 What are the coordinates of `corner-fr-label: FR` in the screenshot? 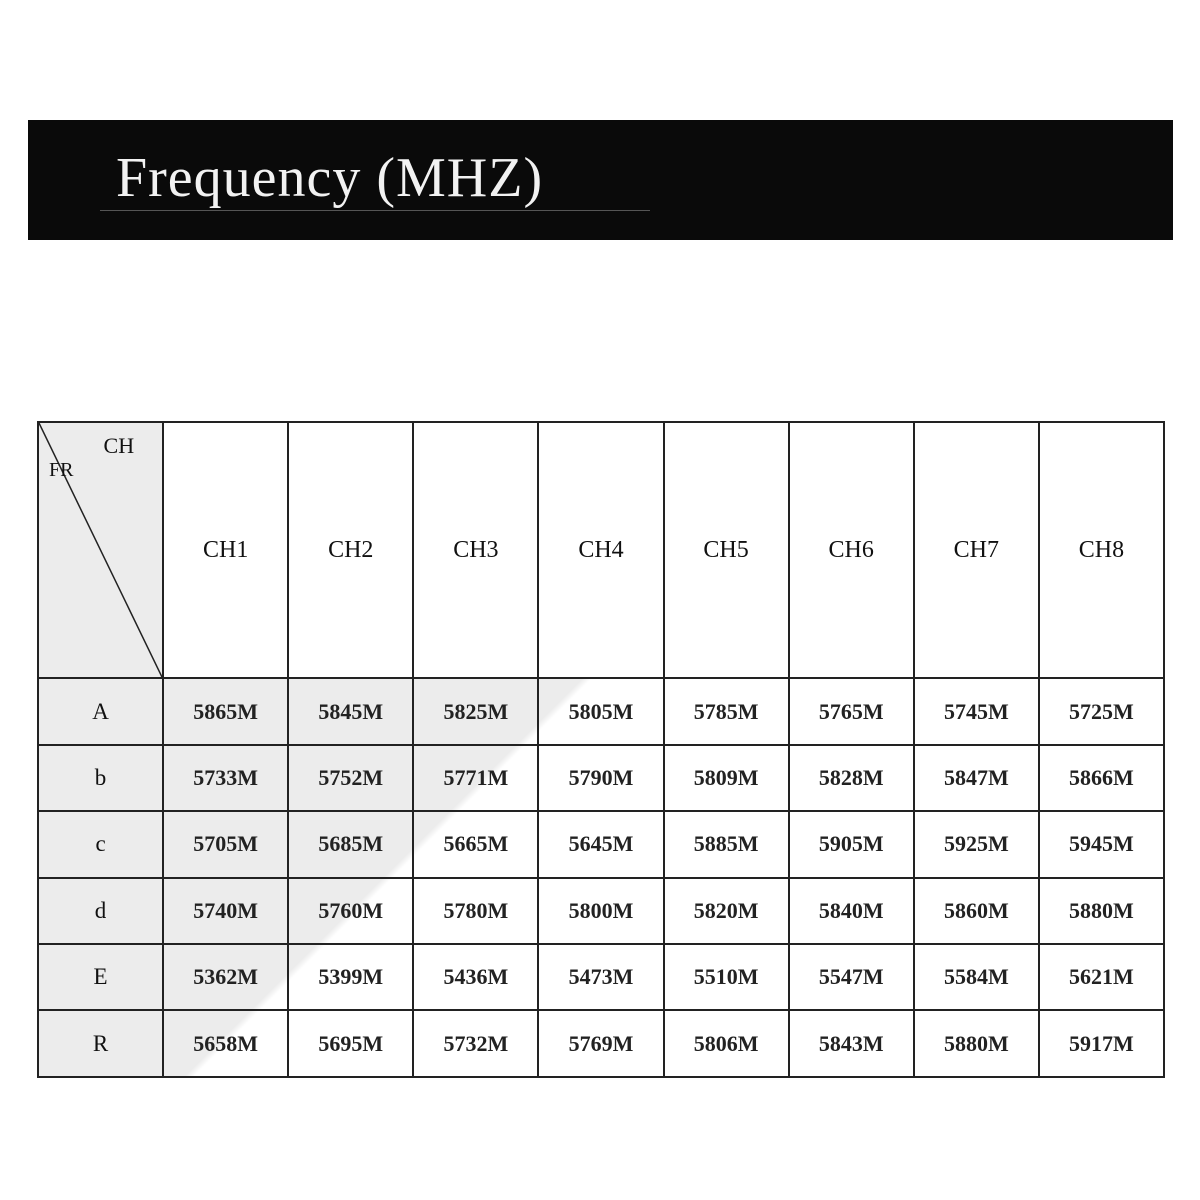 It's located at (61, 470).